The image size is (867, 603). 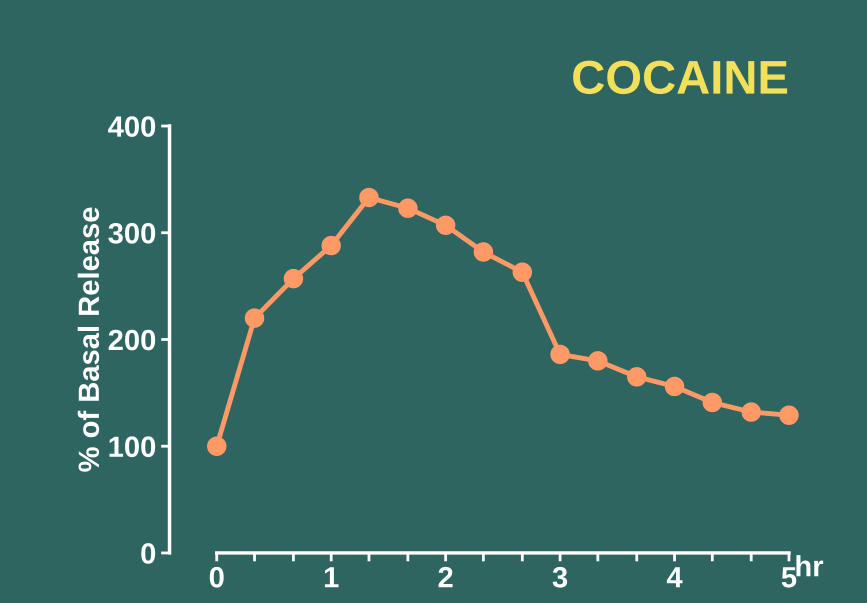 I want to click on y-tick-label: 100, so click(x=133, y=447).